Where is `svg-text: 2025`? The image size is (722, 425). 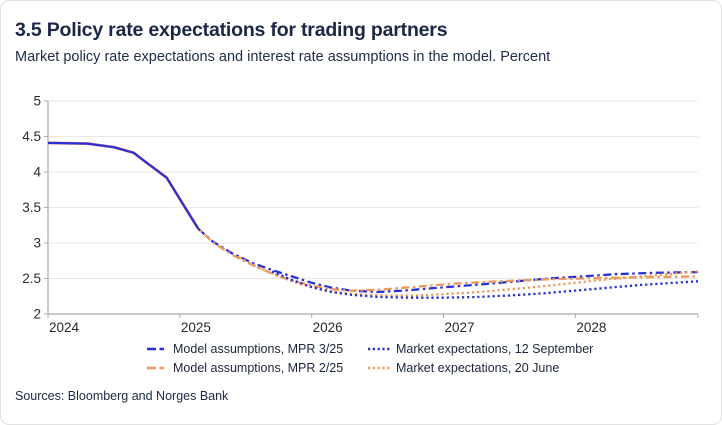
svg-text: 2025 is located at coordinates (196, 327).